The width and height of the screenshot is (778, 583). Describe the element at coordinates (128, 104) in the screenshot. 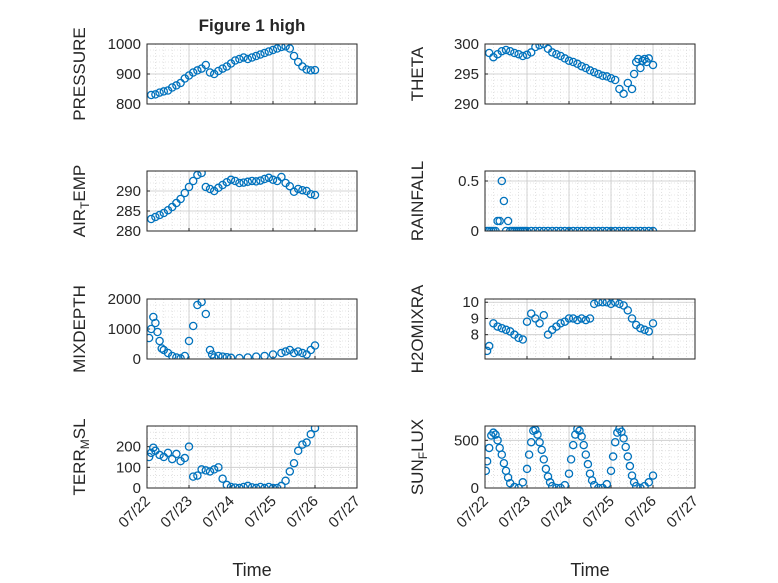

I see `y-tick-label: 800` at that location.